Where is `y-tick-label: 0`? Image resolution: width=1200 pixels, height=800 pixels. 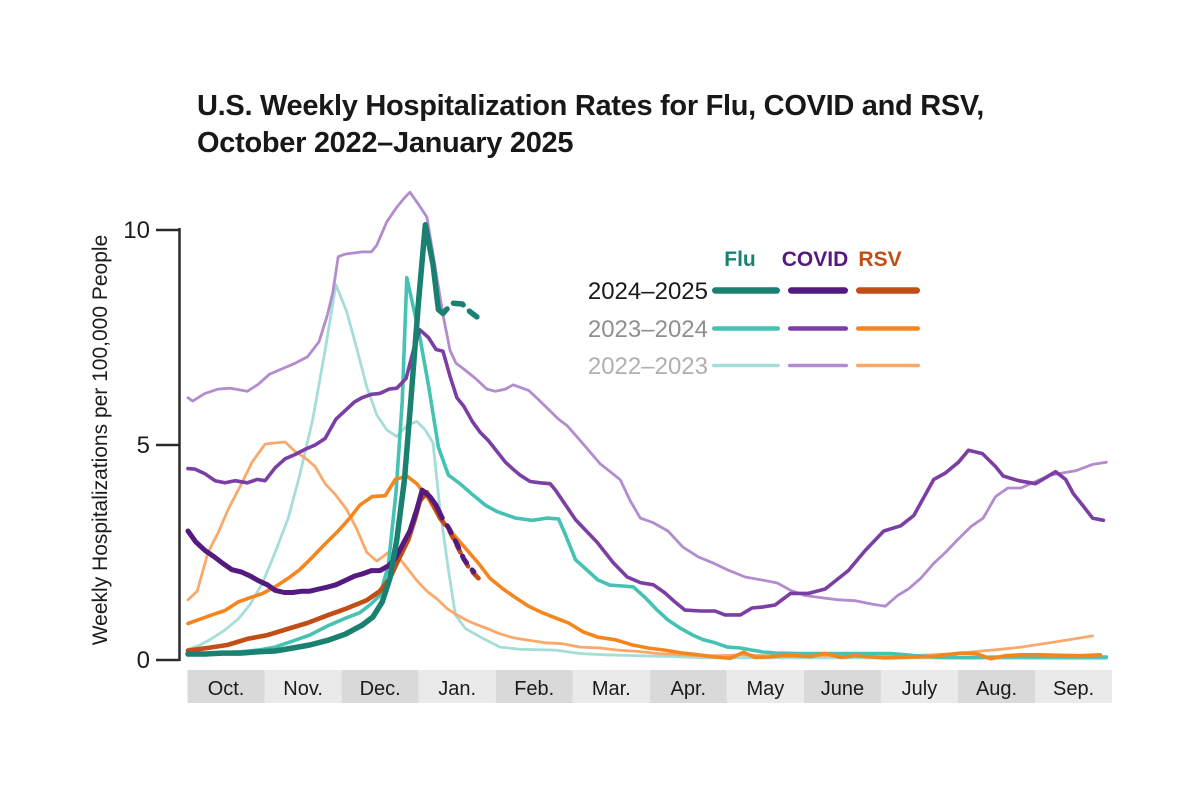 y-tick-label: 0 is located at coordinates (143, 660).